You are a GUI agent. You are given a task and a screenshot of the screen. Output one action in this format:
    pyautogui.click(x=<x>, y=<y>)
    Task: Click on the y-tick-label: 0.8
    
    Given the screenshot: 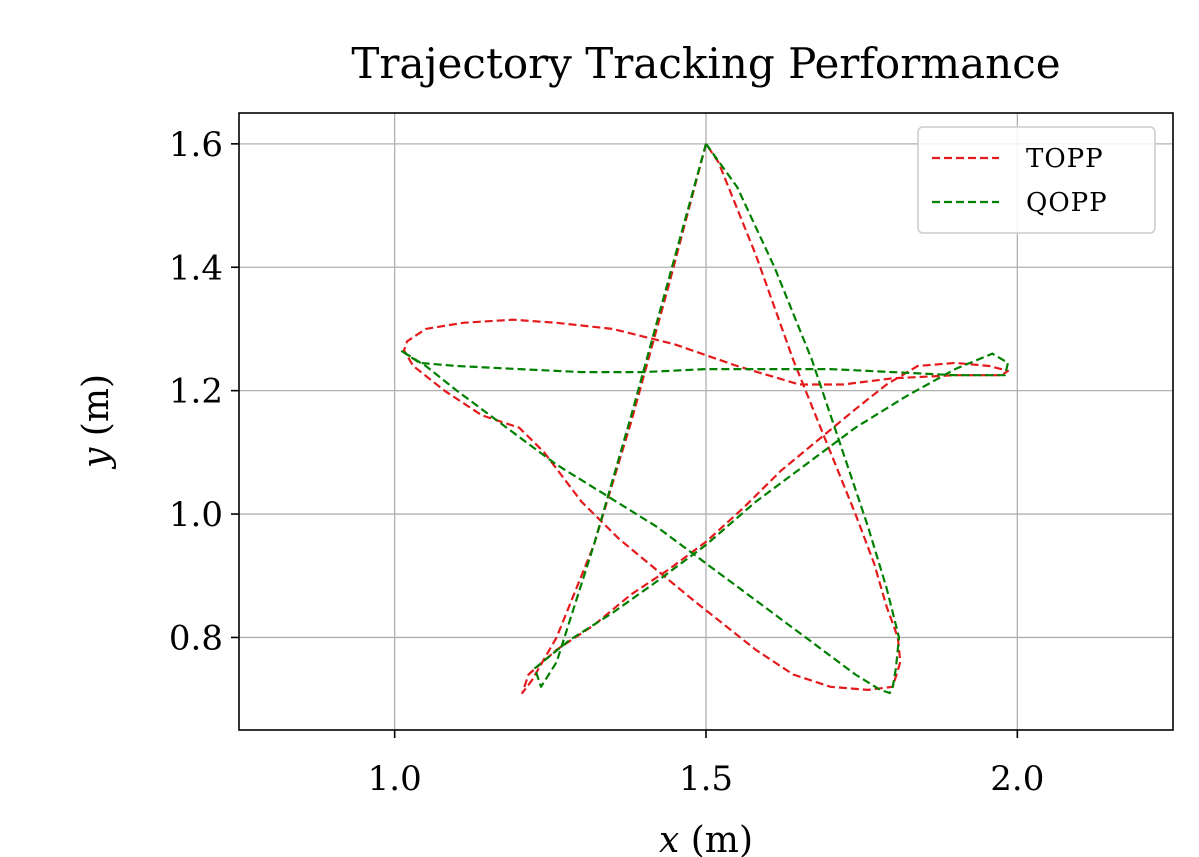 What is the action you would take?
    pyautogui.click(x=196, y=638)
    